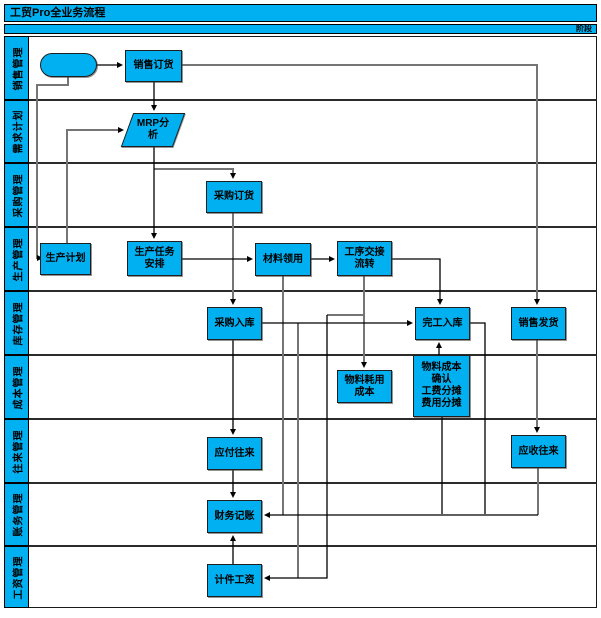 The height and width of the screenshot is (618, 601). I want to click on lane-label-text: 往来管理, so click(18, 451).